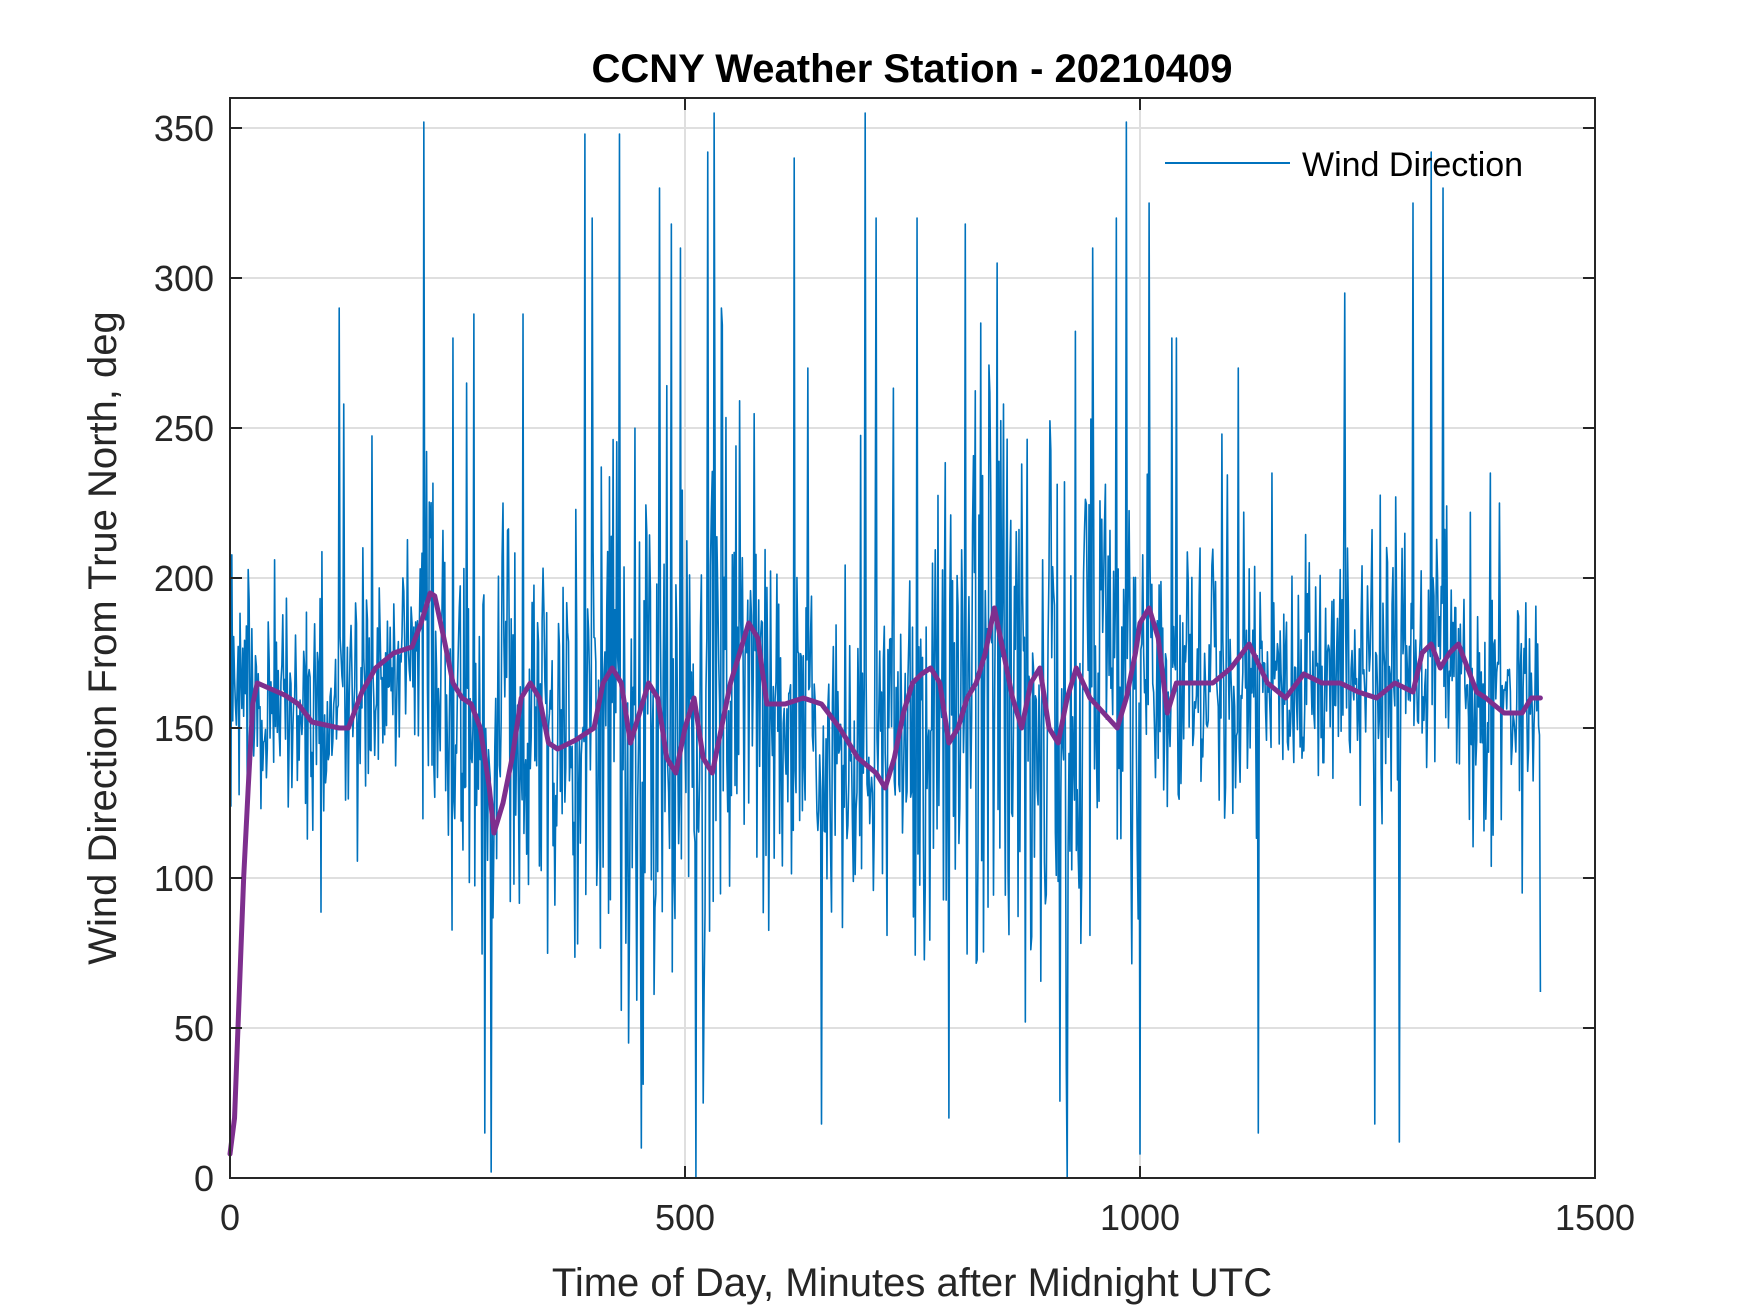  Describe the element at coordinates (927, 1217) in the screenshot. I see `x-tick-labels: 0 500 1000 1500` at that location.